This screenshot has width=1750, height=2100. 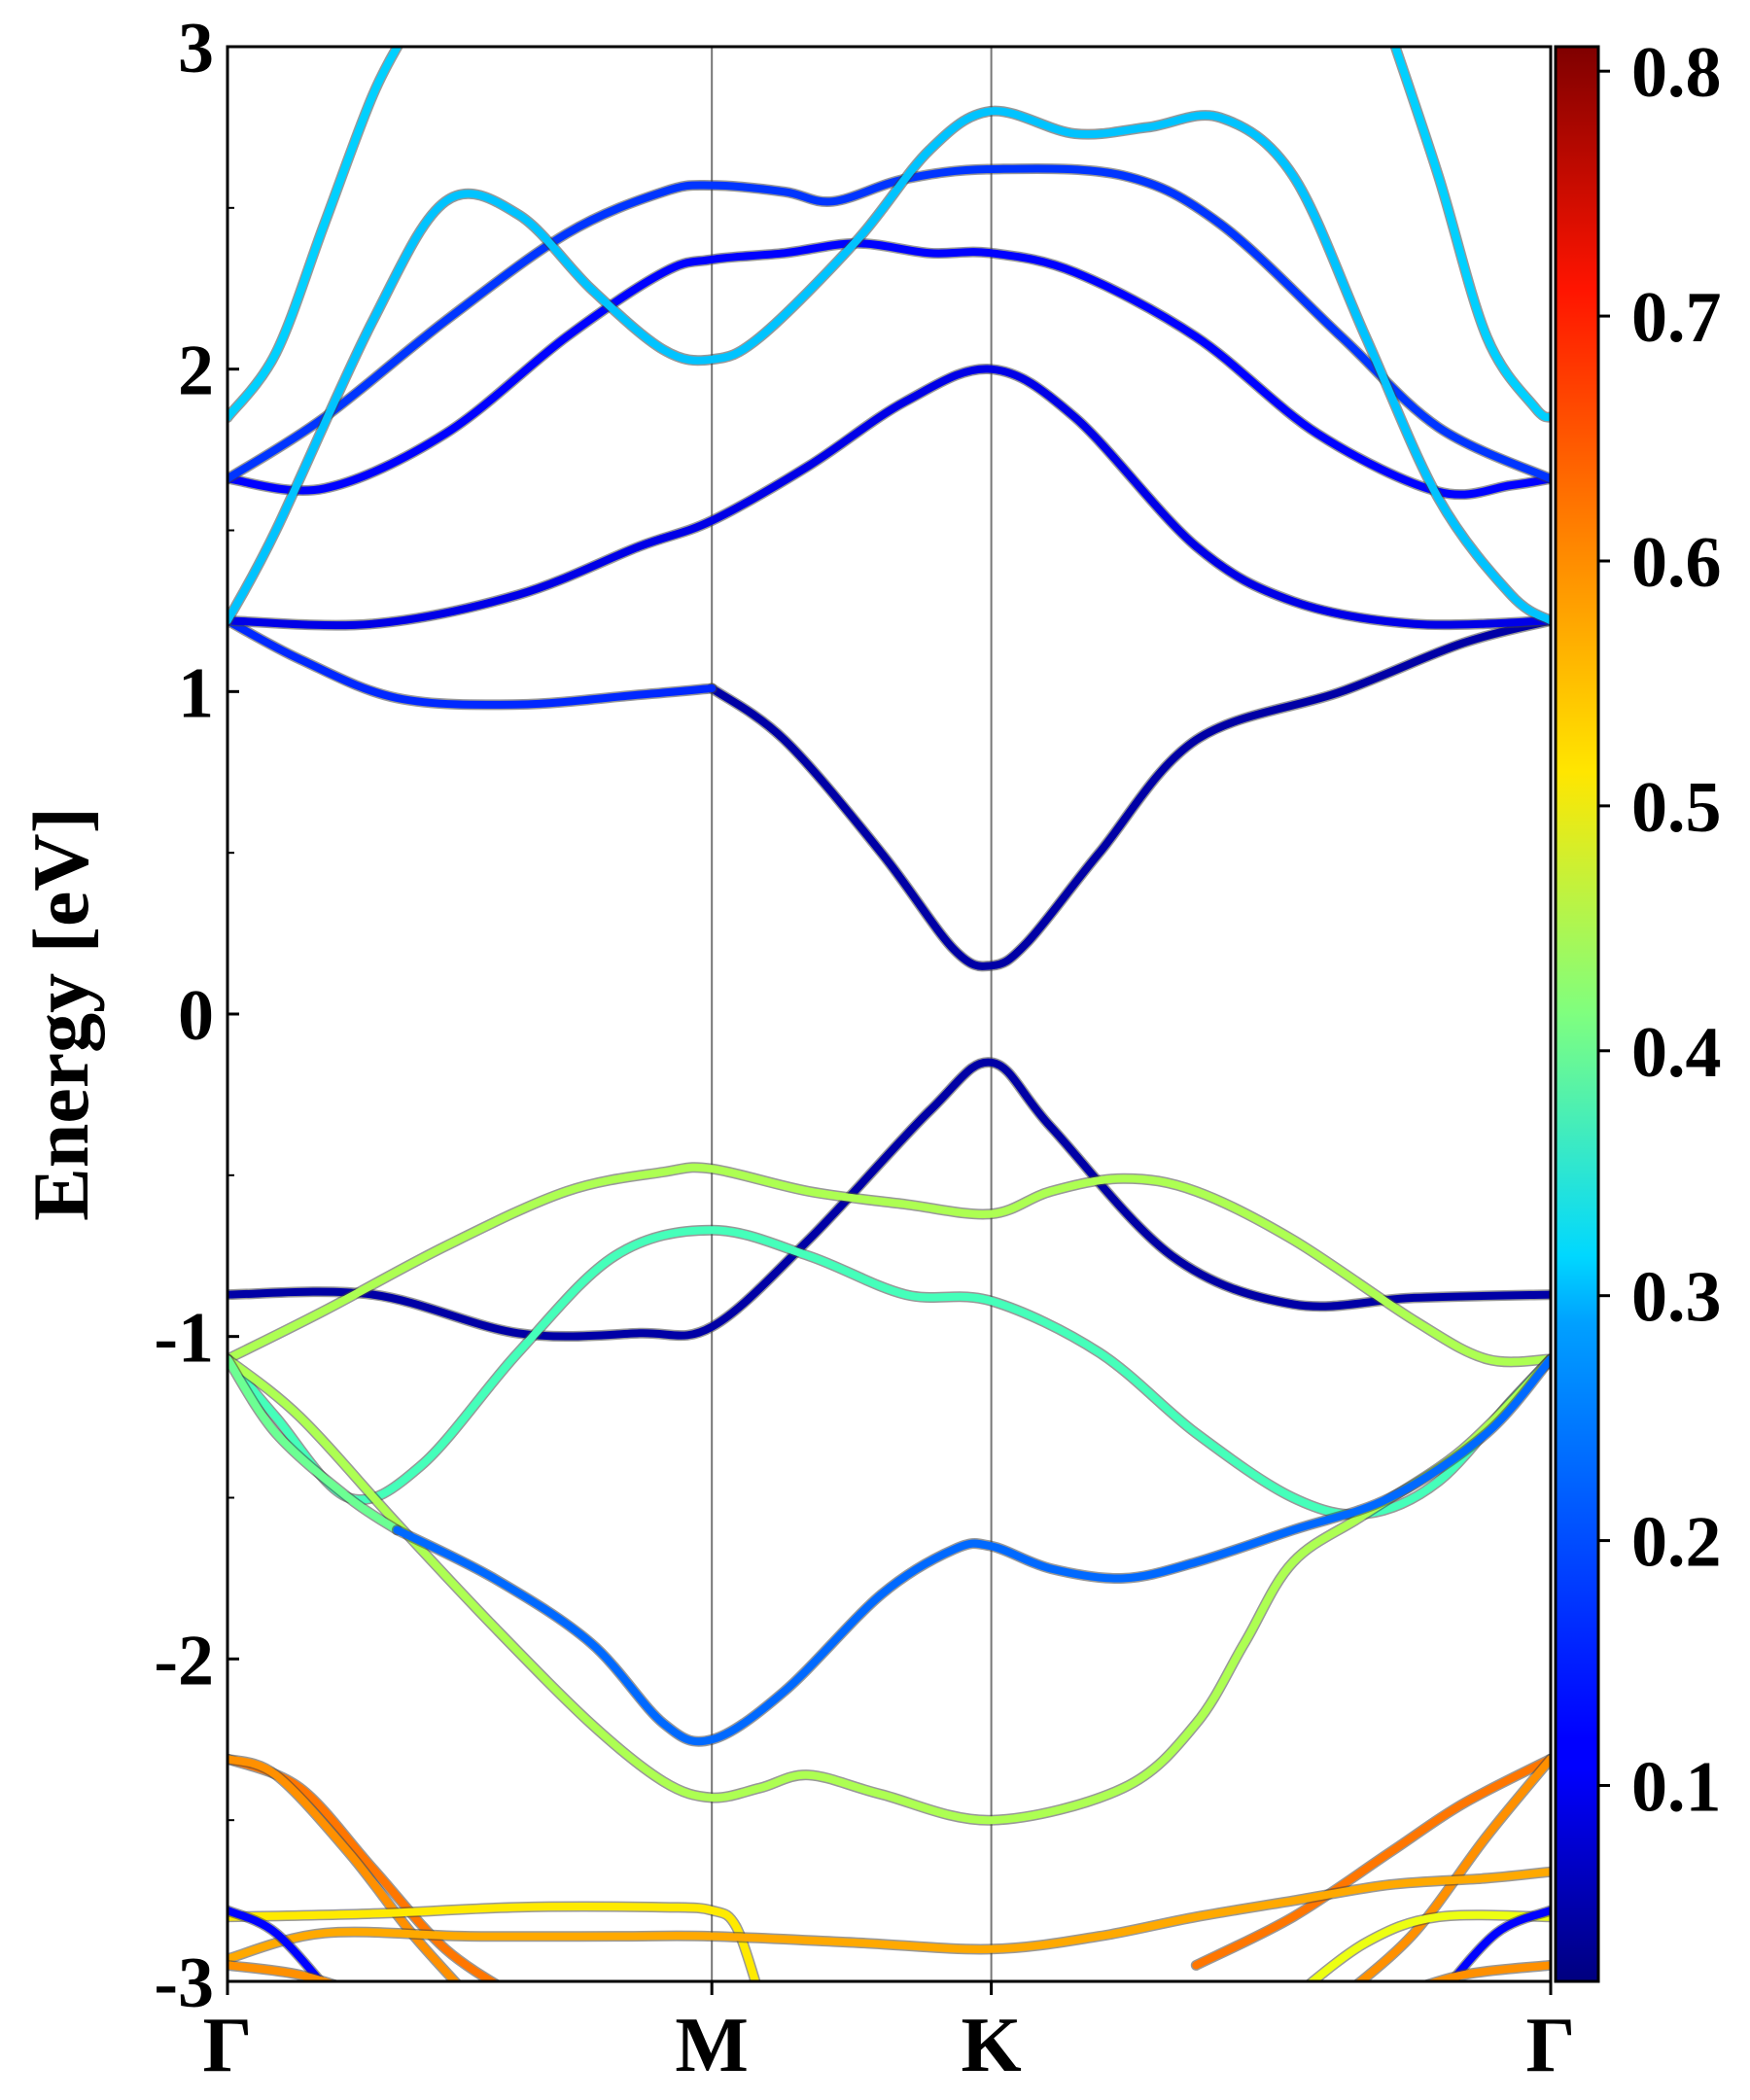 I want to click on colorbar-tick-label: 0.1, so click(x=1676, y=1787).